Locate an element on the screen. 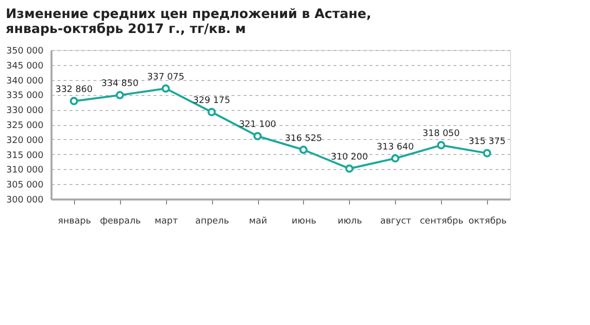 This screenshot has height=325, width=590. x-tick-label: август is located at coordinates (396, 221).